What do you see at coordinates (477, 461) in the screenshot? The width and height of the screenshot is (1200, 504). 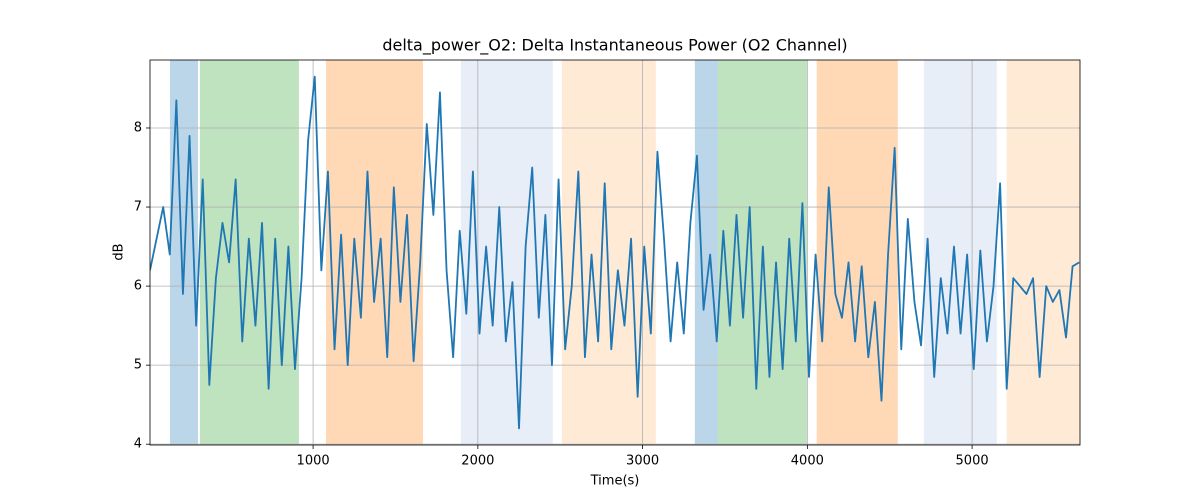 I see `x-tick-label: 2000` at bounding box center [477, 461].